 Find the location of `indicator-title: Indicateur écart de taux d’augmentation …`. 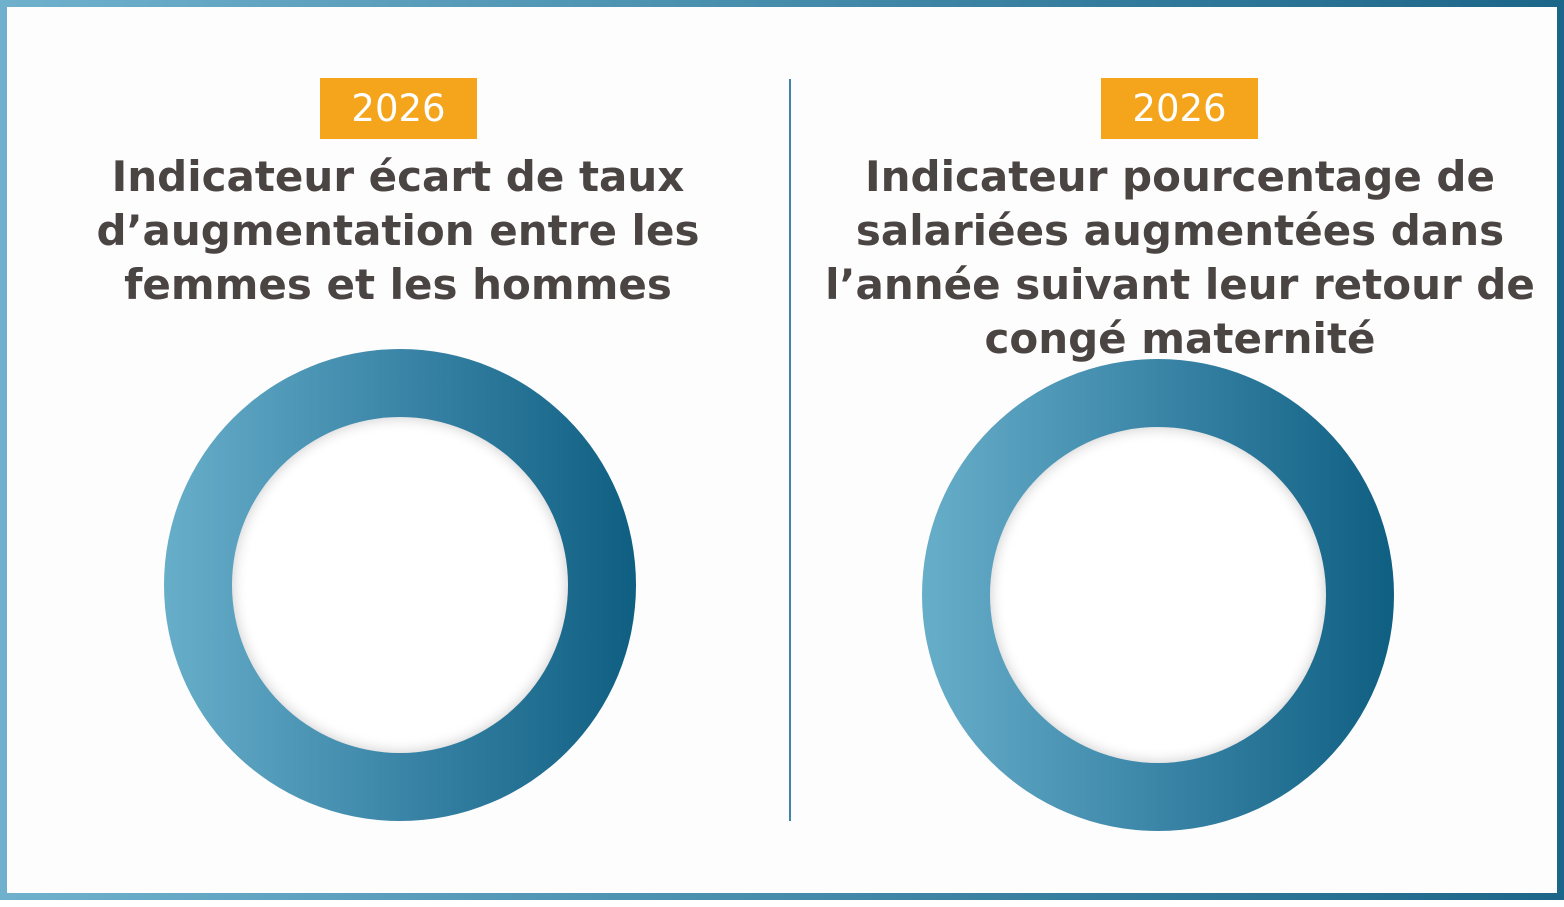

indicator-title: Indicateur écart de taux d’augmentation … is located at coordinates (398, 231).